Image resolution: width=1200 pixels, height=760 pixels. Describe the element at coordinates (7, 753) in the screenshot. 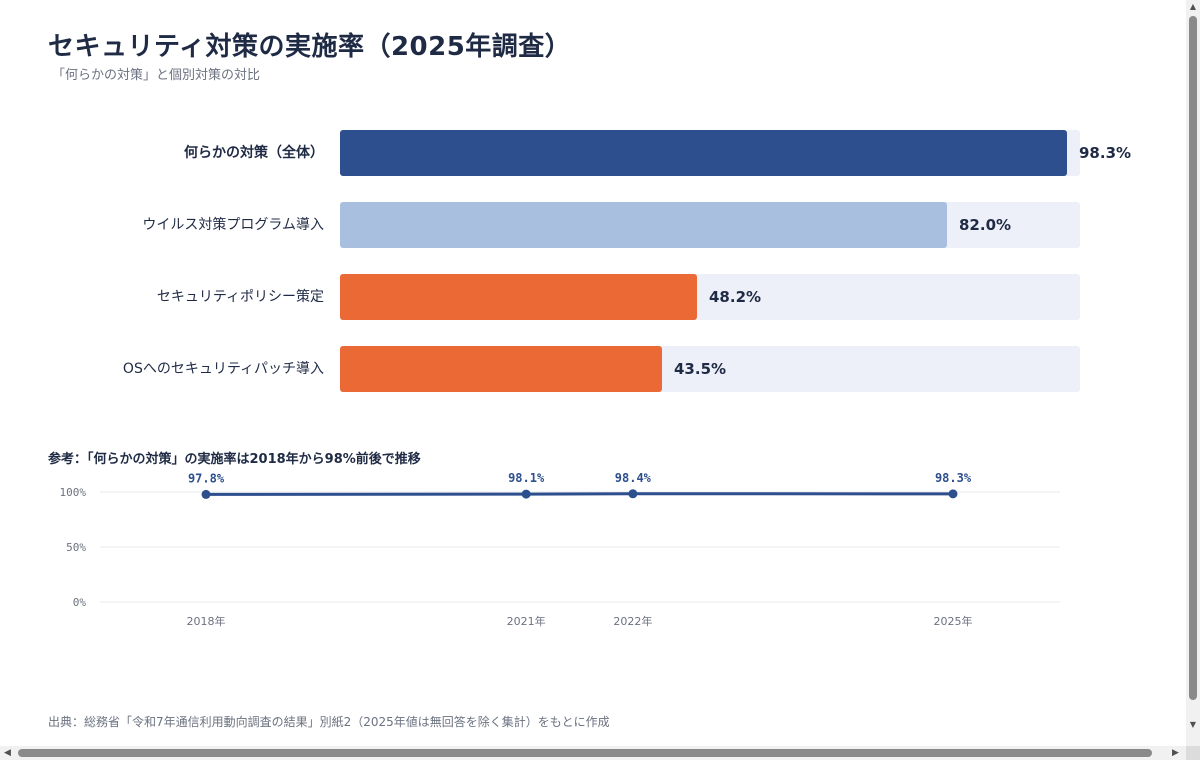

I see `scroll-left-arrow-icon: ◀` at that location.